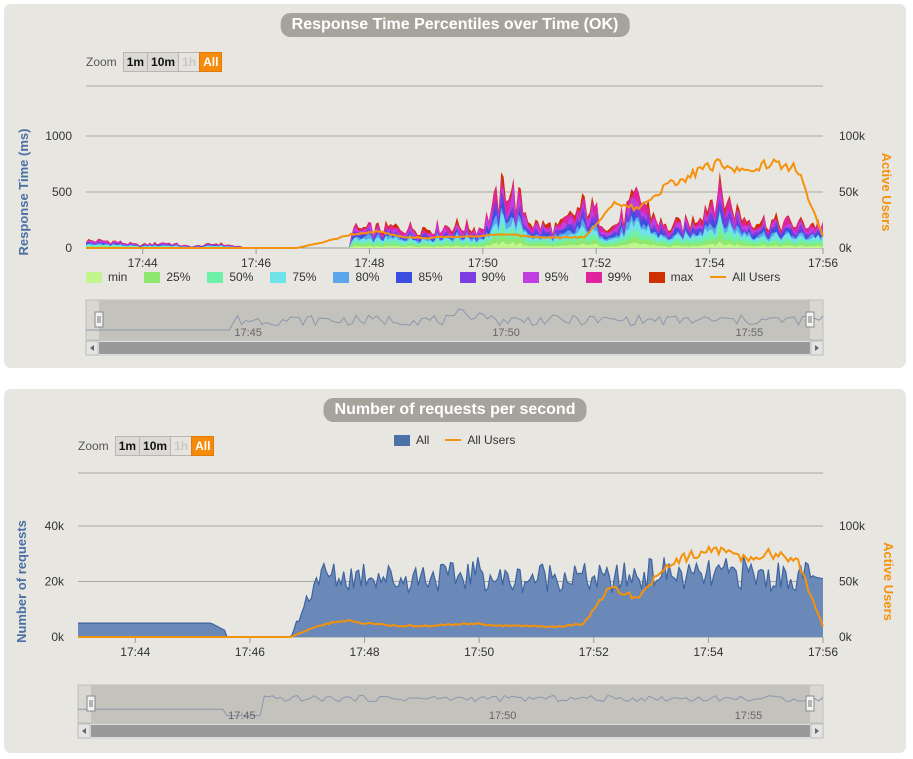 The height and width of the screenshot is (759, 913). What do you see at coordinates (58, 637) in the screenshot?
I see `y-tick-label: 0k` at bounding box center [58, 637].